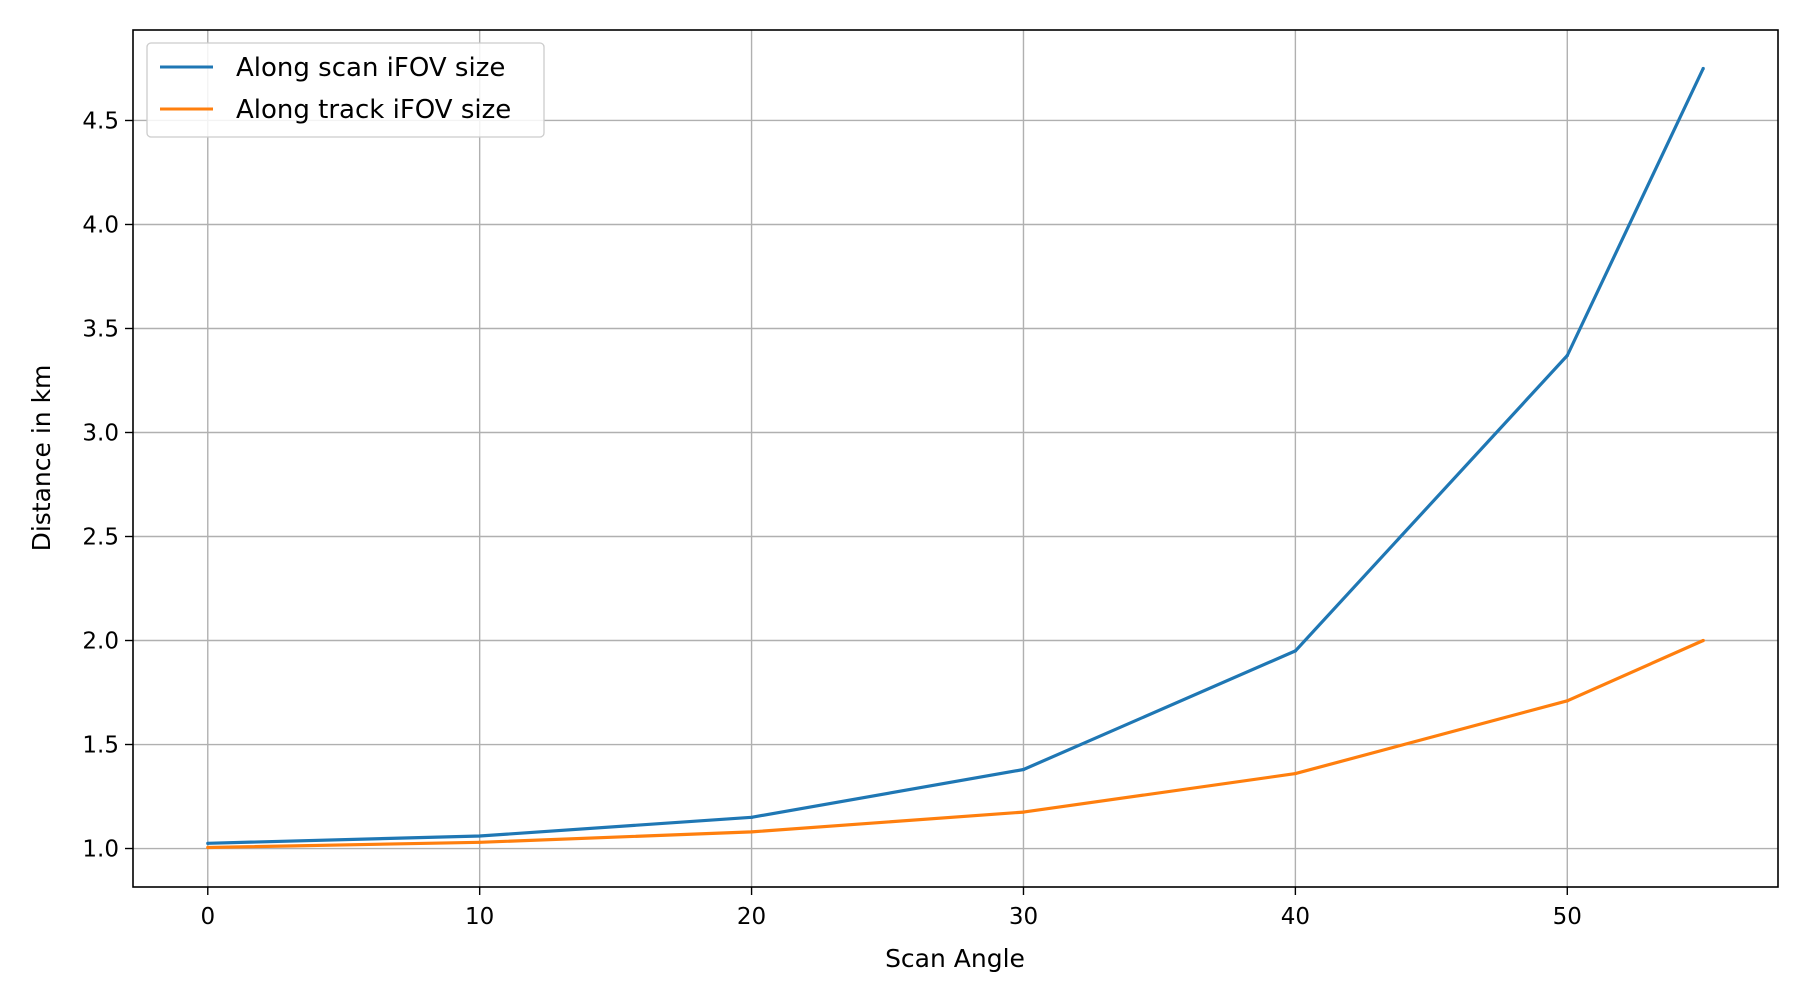  Describe the element at coordinates (955, 958) in the screenshot. I see `x-axis-title: Scan Angle` at that location.